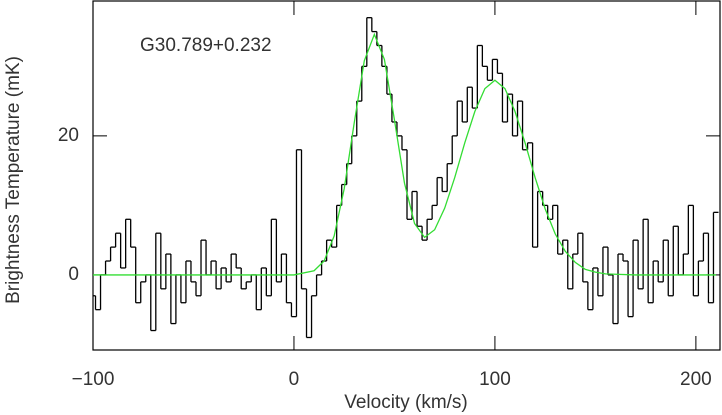  Describe the element at coordinates (294, 379) in the screenshot. I see `x-tick-label: 0` at that location.